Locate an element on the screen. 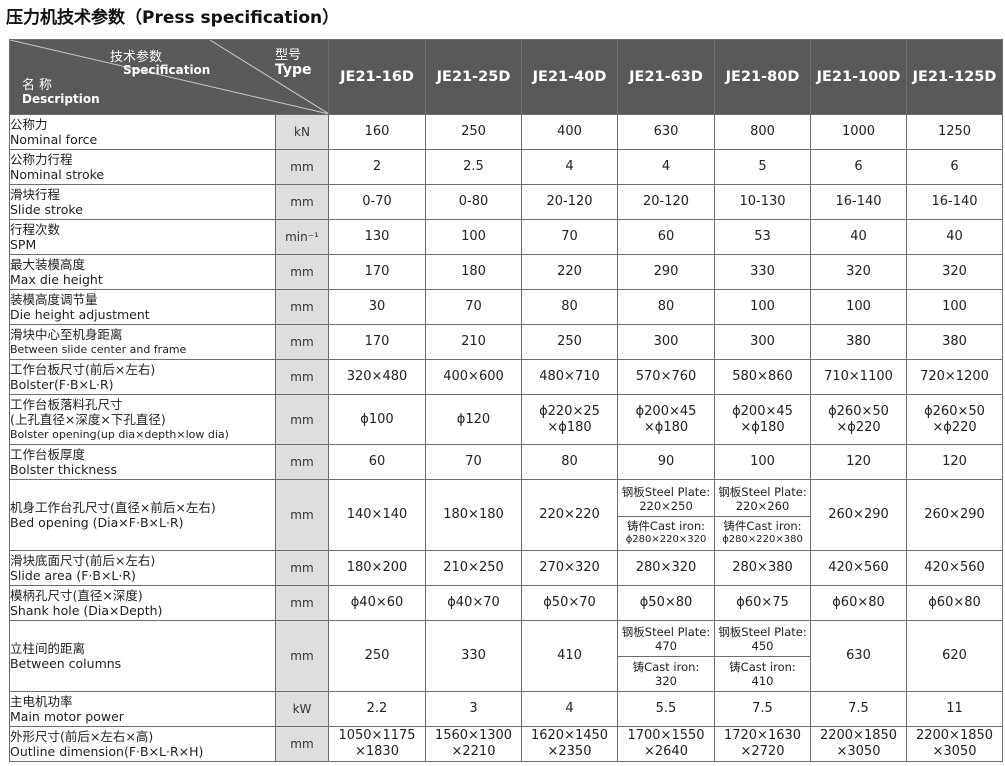 The image size is (1005, 766). value-cell: 220×220 is located at coordinates (569, 515).